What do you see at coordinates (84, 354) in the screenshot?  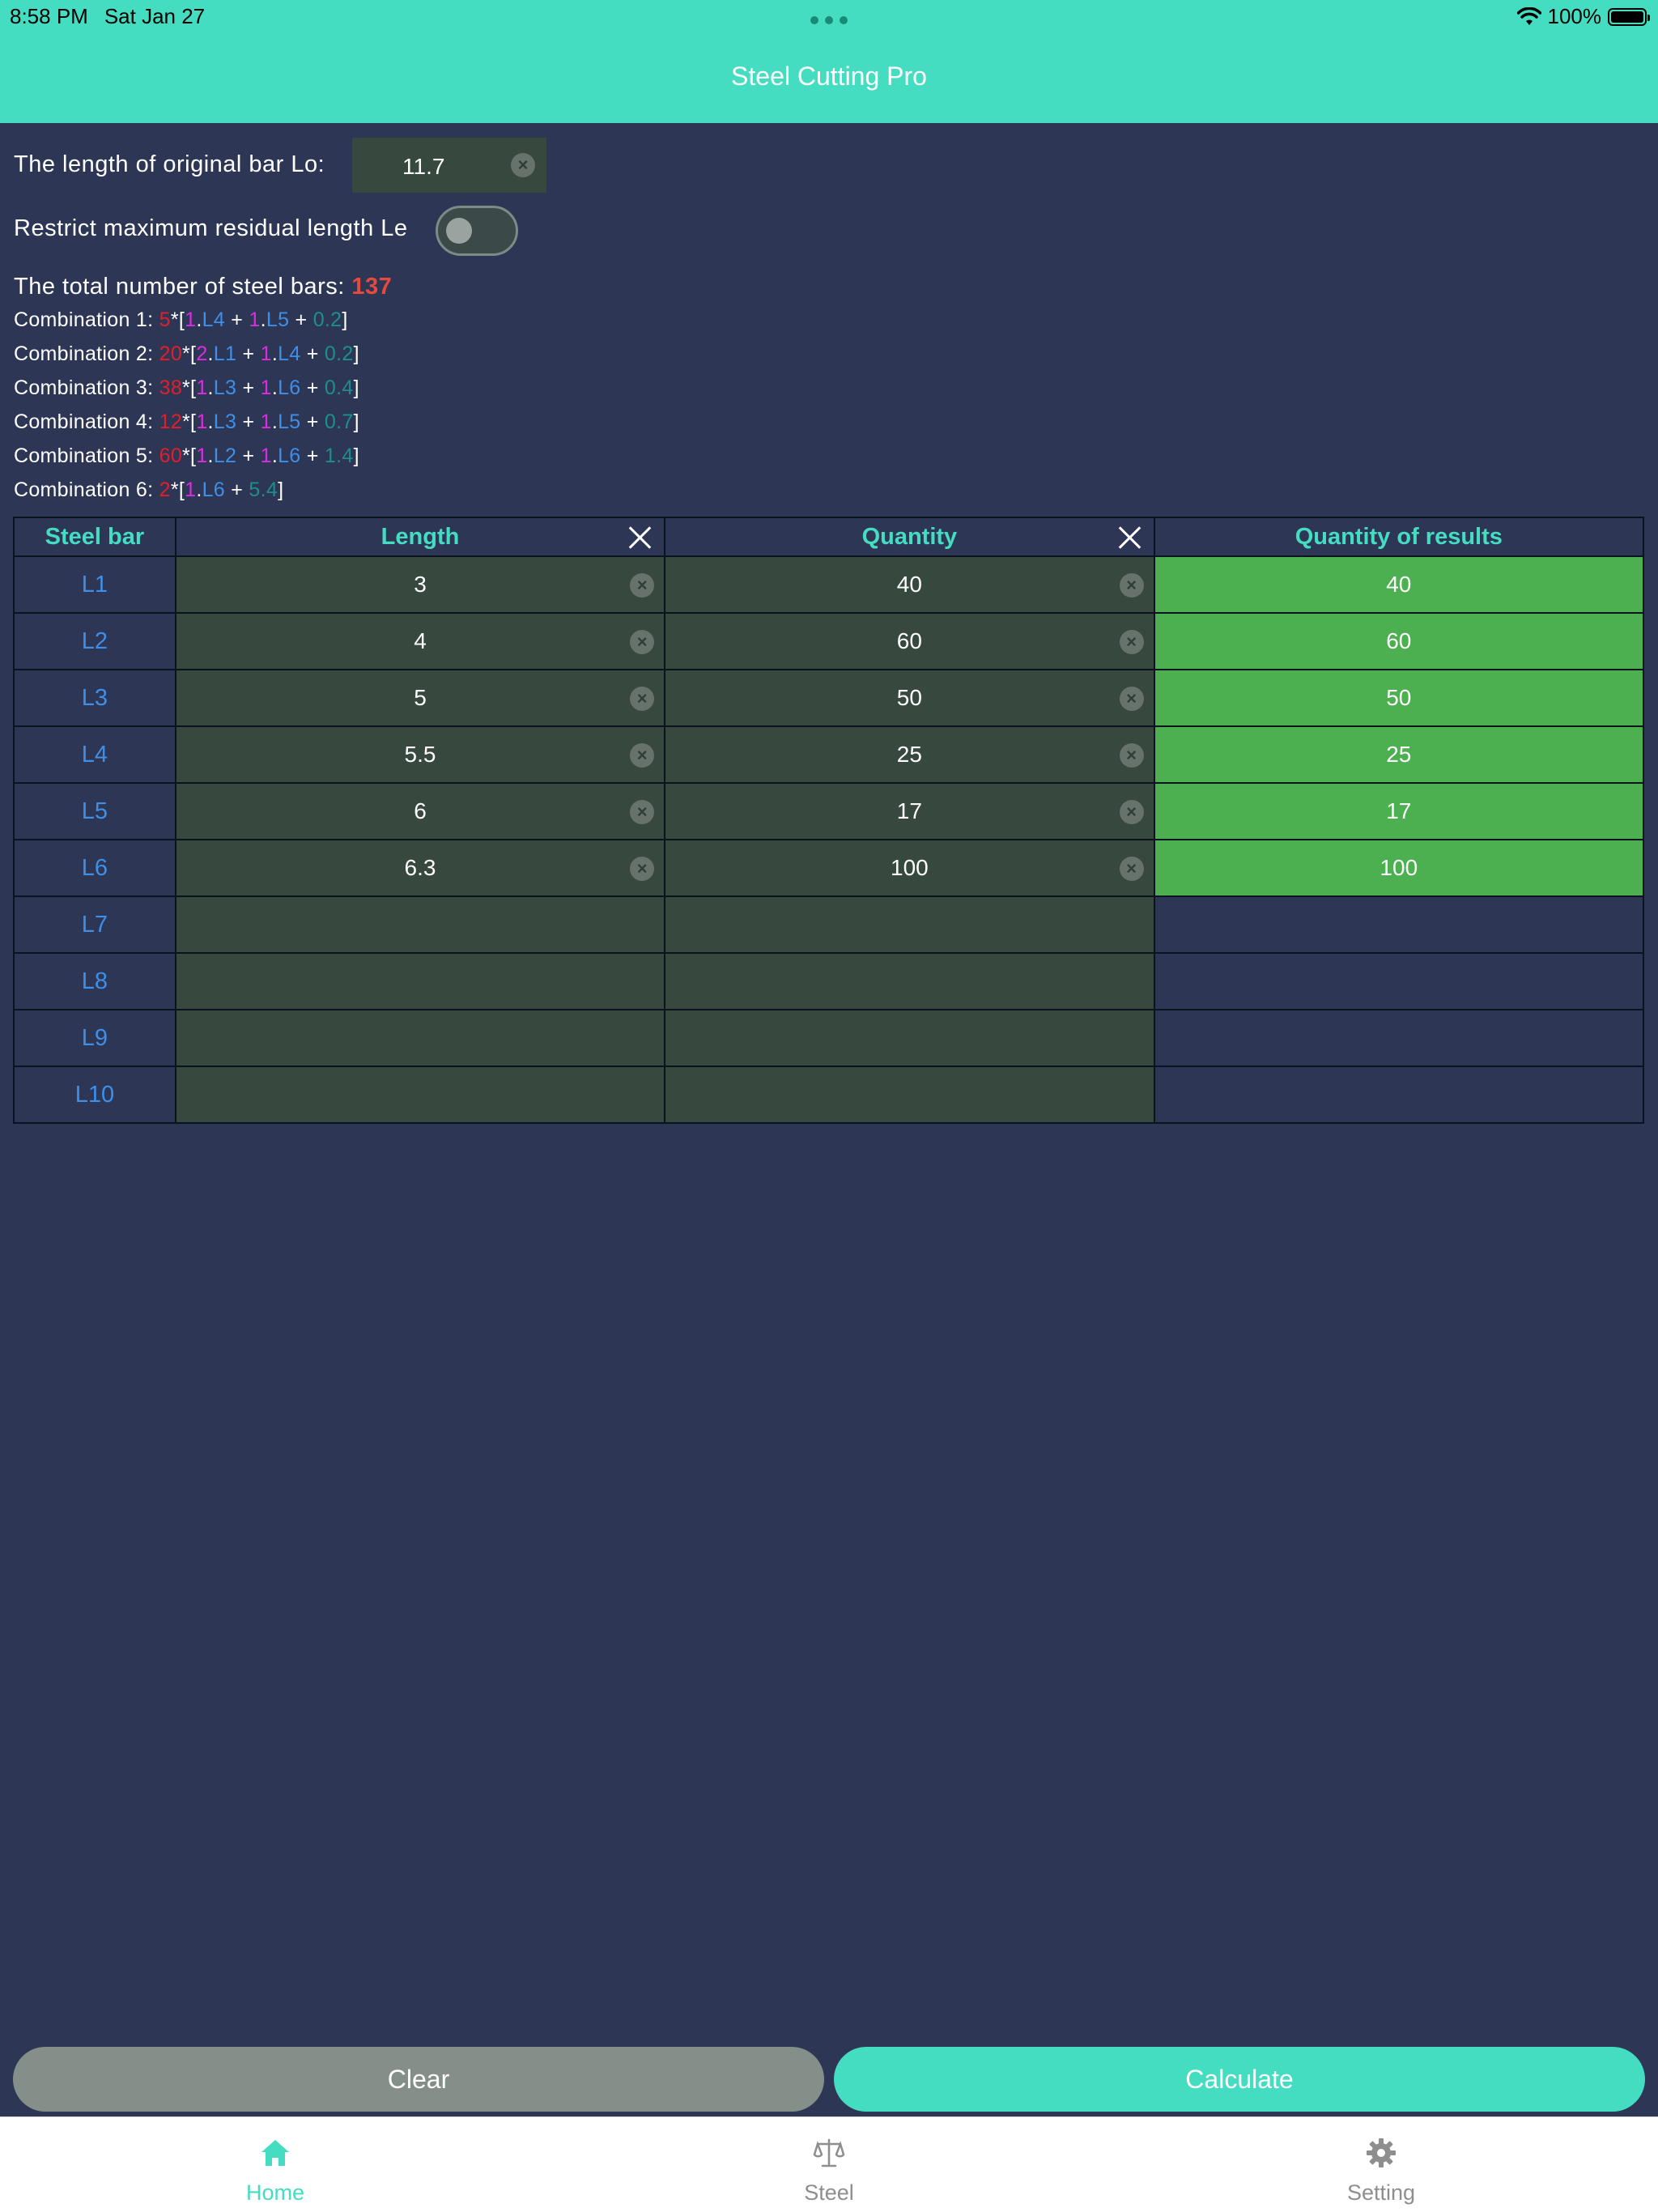 I see `combination-label: Combination 2:` at bounding box center [84, 354].